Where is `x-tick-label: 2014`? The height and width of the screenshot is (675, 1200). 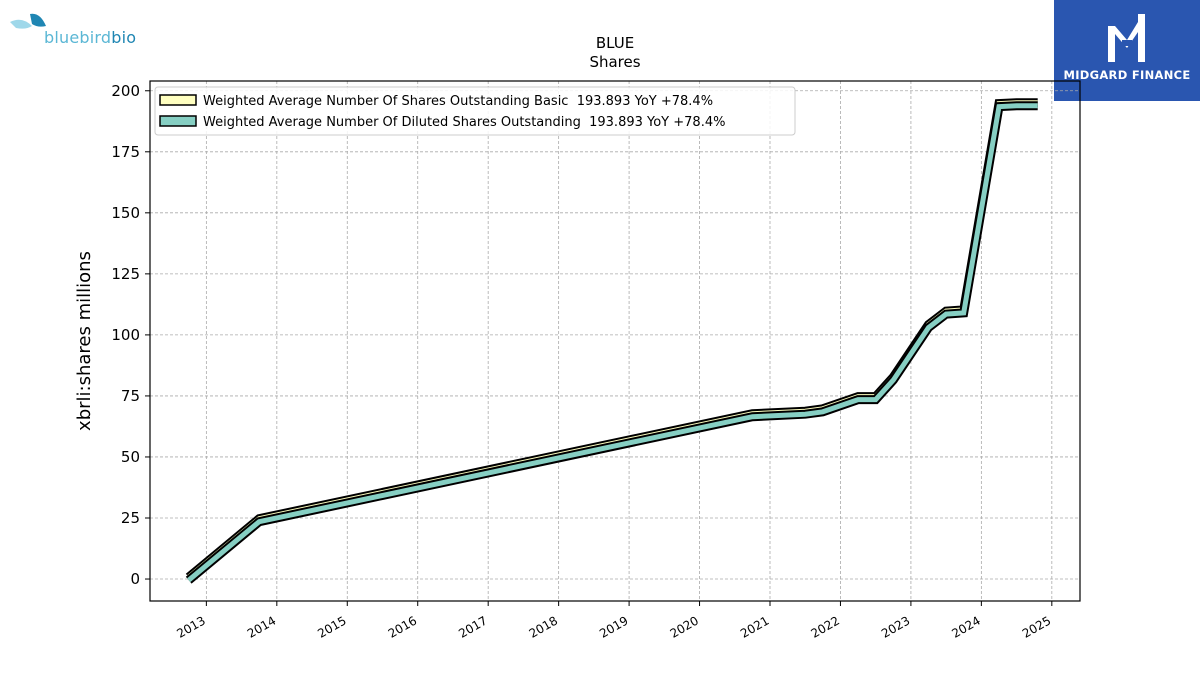 x-tick-label: 2014 is located at coordinates (261, 626).